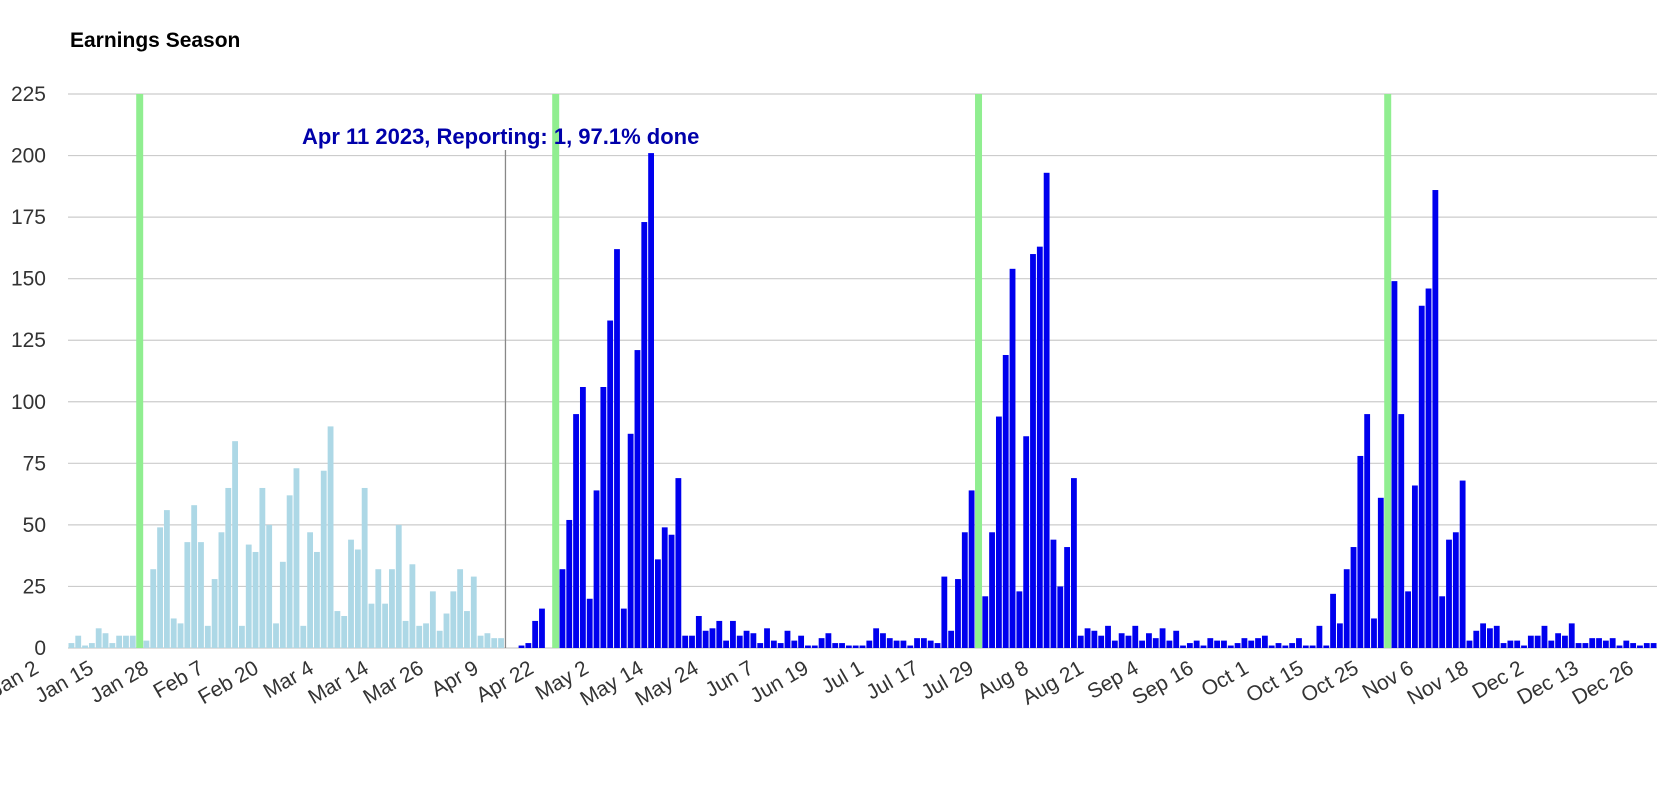  I want to click on x-tick-label: Jun 19, so click(779, 681).